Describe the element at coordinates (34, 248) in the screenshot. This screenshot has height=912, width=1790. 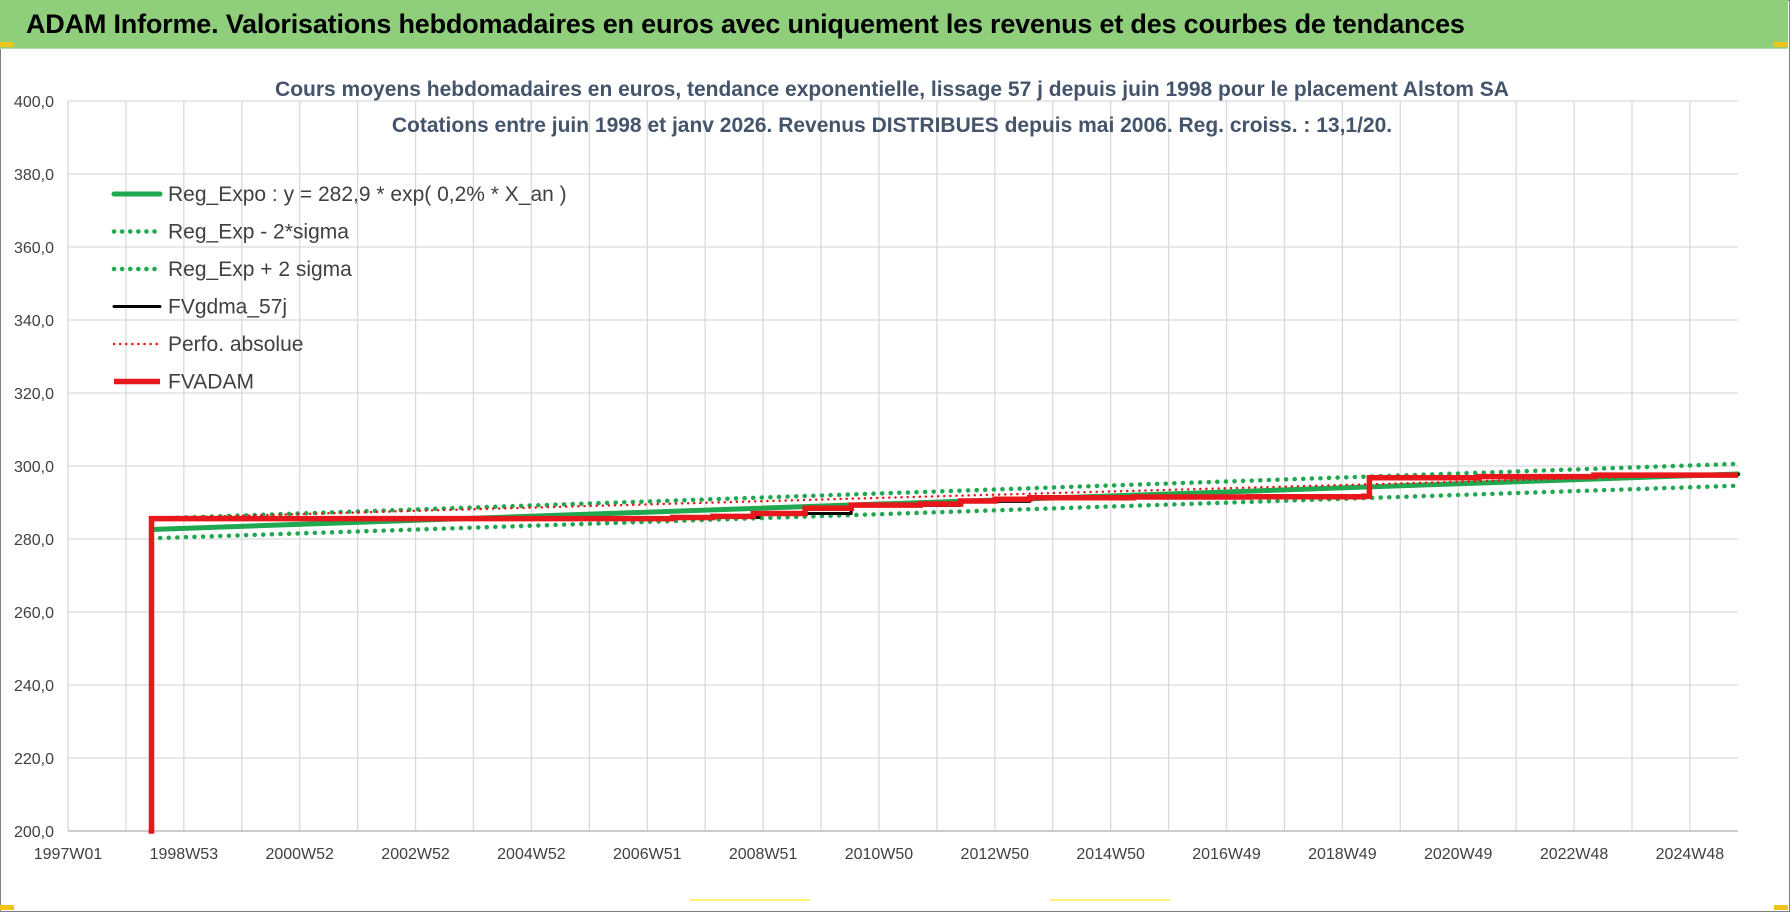
I see `y-tick-label: 360,0` at that location.